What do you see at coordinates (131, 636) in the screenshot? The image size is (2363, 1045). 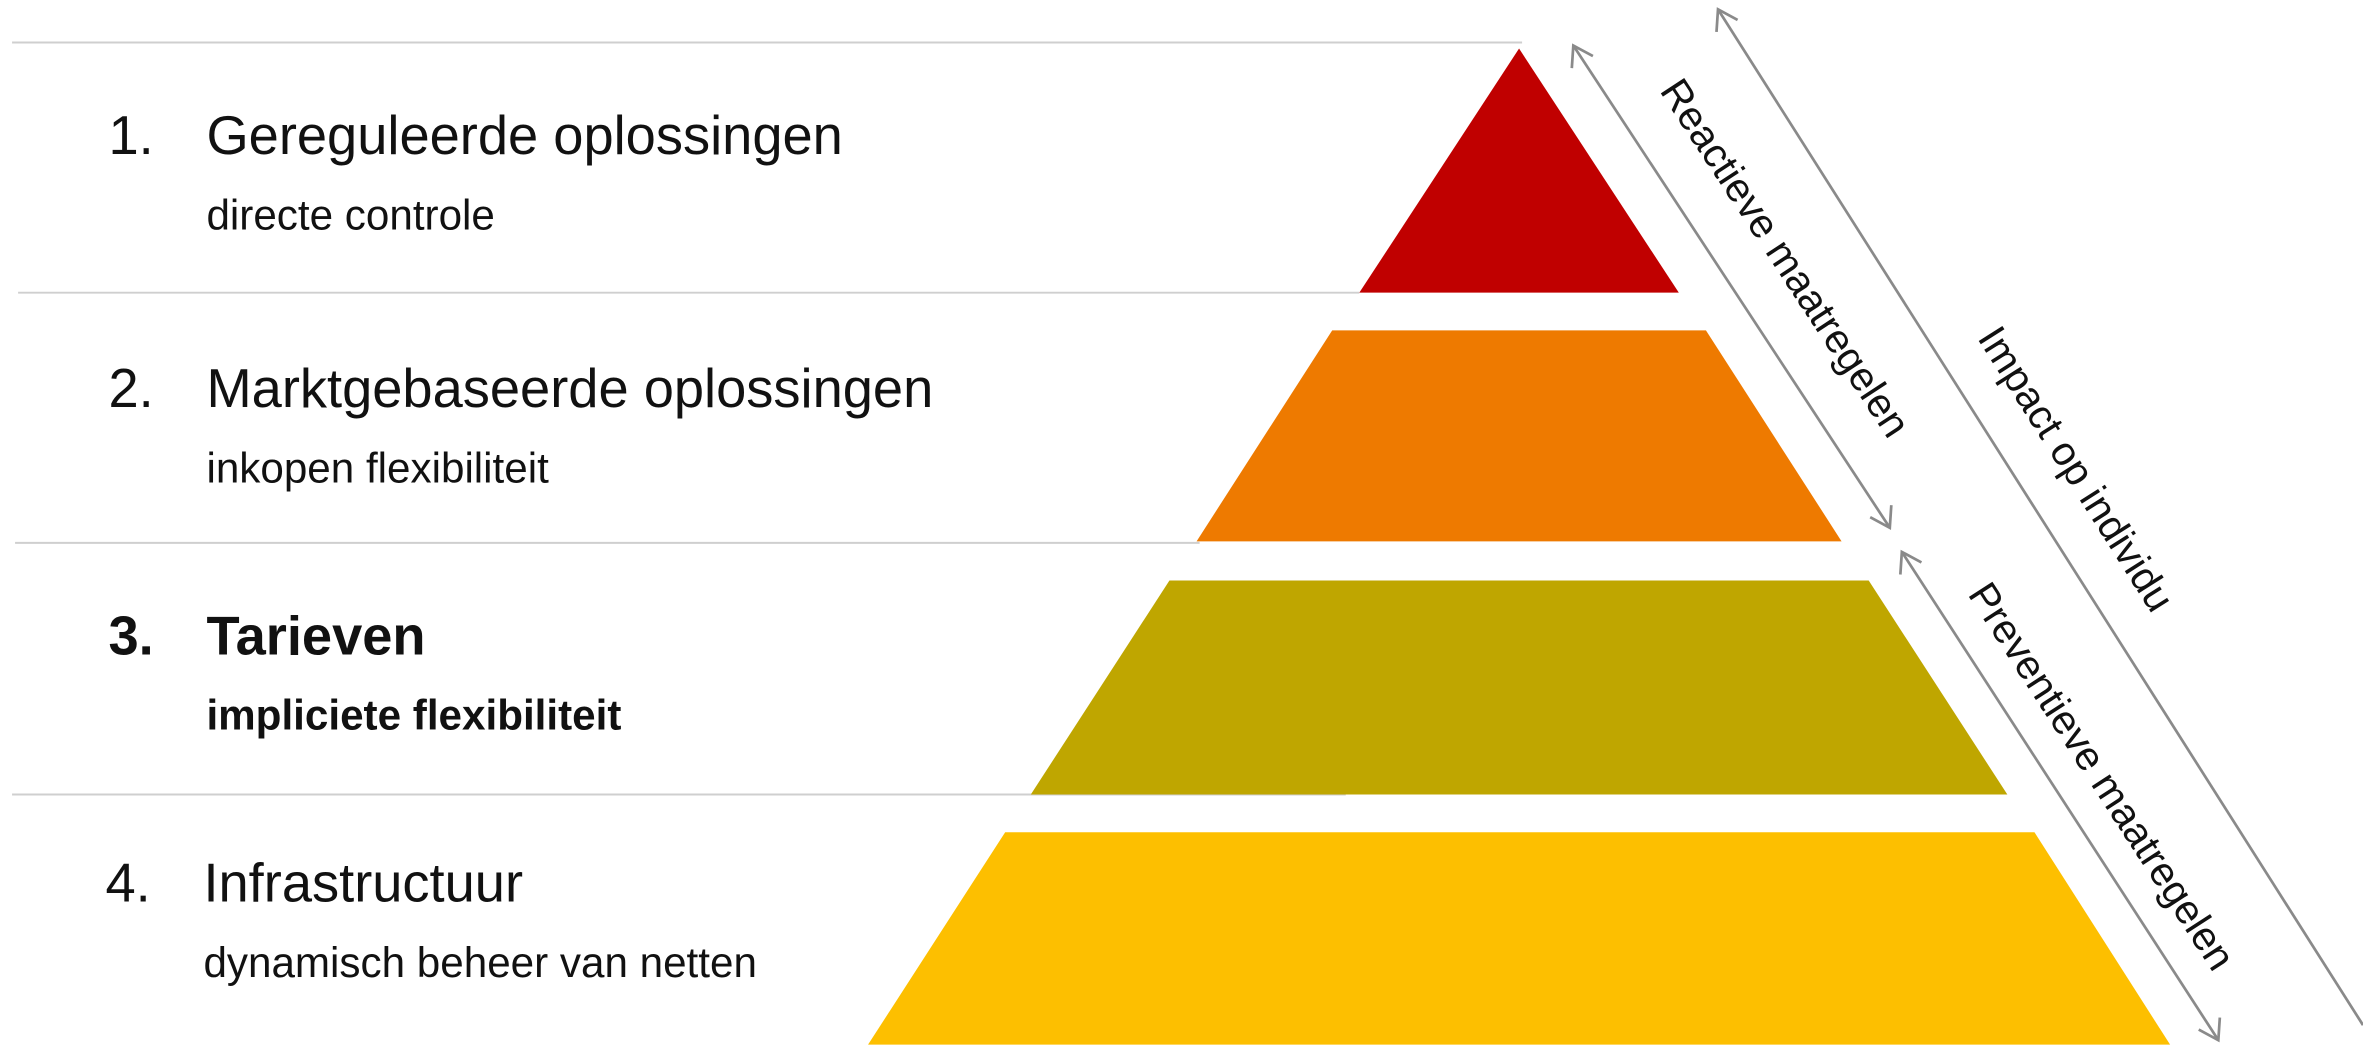 I see `level-number: 3.` at bounding box center [131, 636].